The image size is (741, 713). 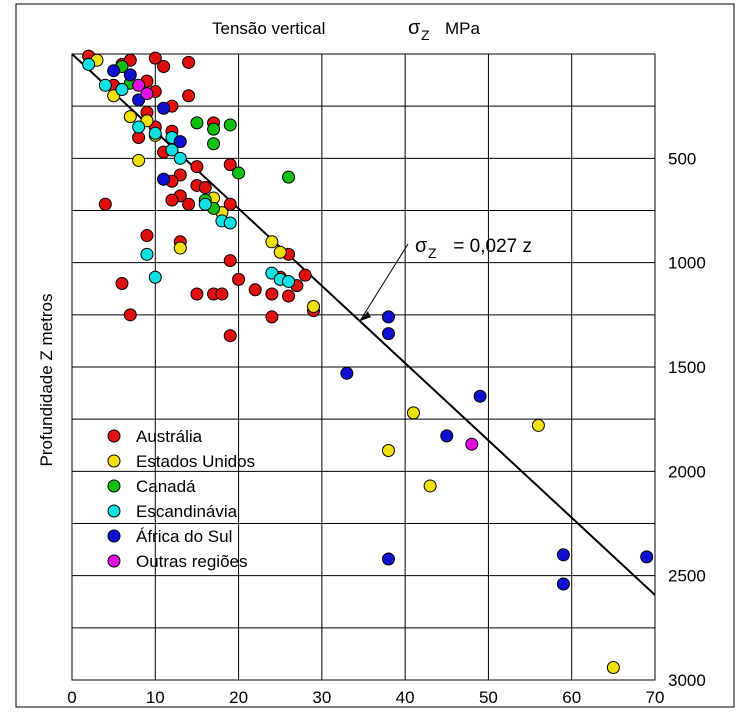 What do you see at coordinates (238, 697) in the screenshot?
I see `x-tick-label: 20` at bounding box center [238, 697].